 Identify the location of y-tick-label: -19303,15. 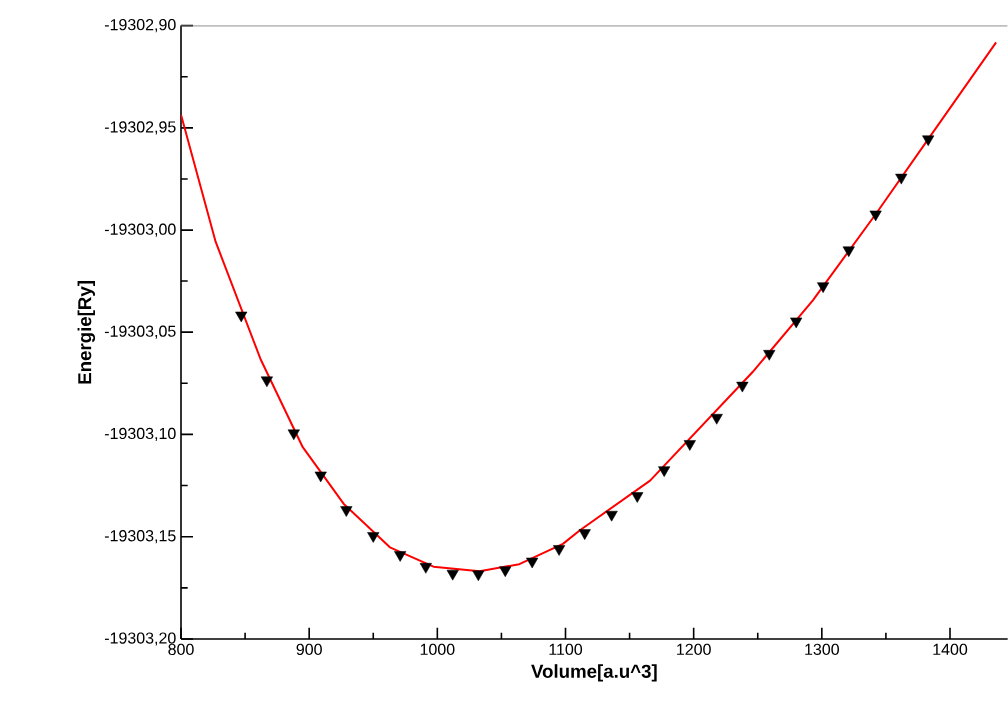
(140, 537).